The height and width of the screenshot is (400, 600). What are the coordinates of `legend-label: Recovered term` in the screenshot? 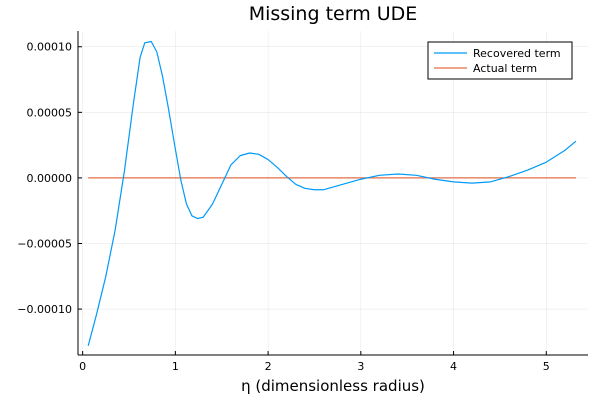 It's located at (517, 53).